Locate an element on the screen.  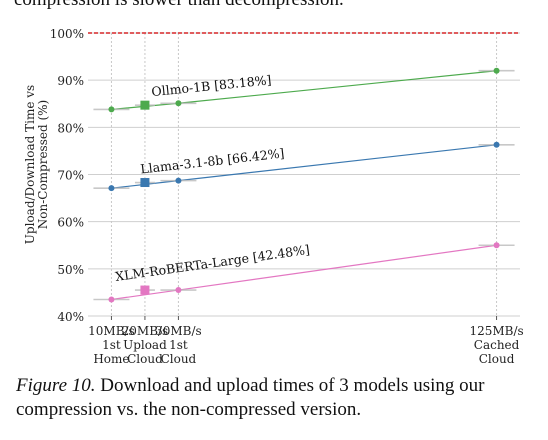
y-tick-label: 60% is located at coordinates (70, 223).